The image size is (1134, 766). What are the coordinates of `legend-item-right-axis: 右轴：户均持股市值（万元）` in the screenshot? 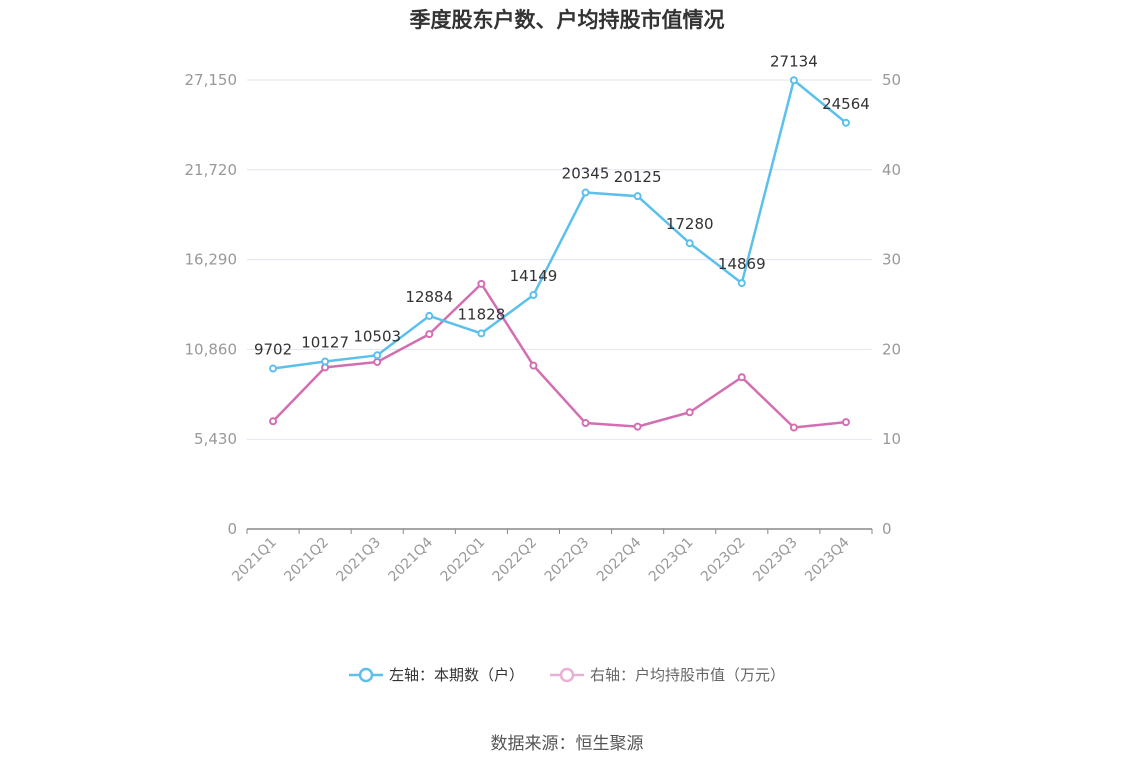 It's located at (667, 674).